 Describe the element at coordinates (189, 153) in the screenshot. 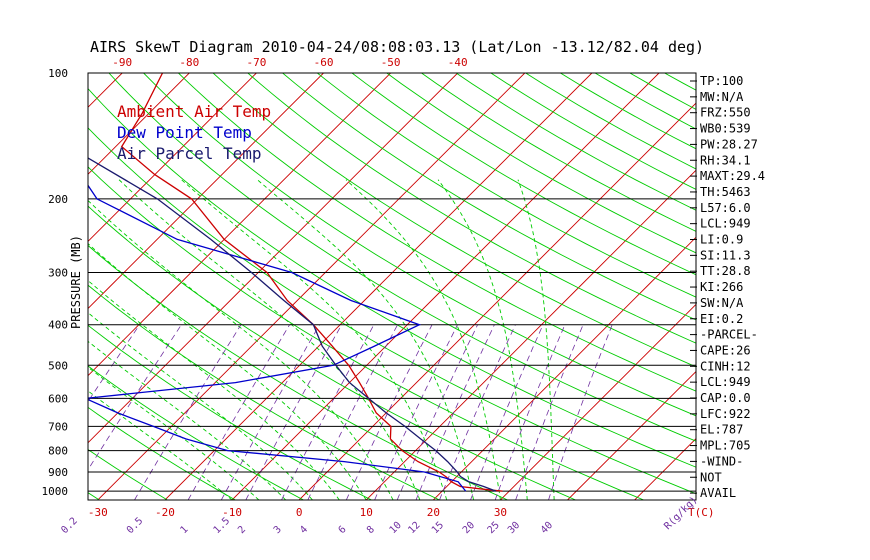

I see `legend-entry: Air Parcel Temp` at that location.